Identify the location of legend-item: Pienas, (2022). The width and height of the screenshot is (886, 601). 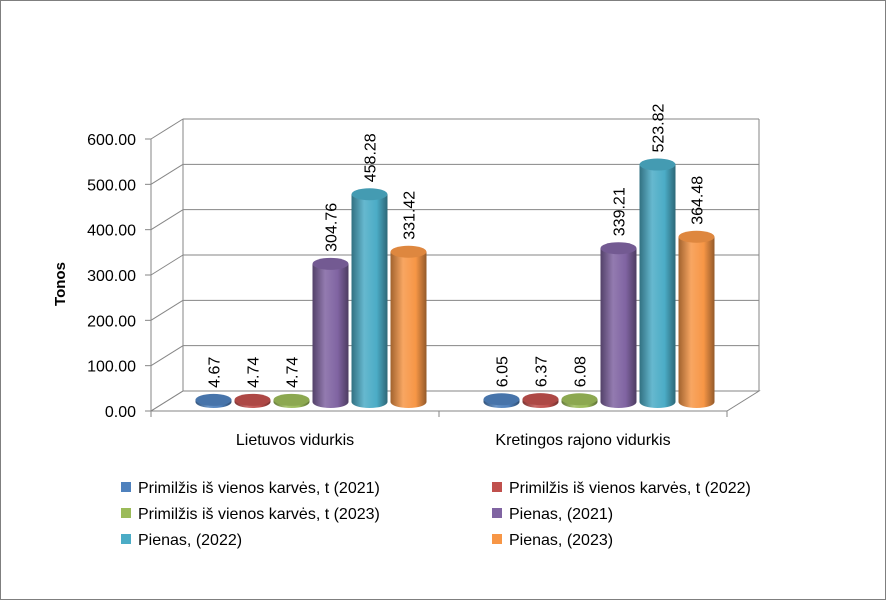
(181, 540).